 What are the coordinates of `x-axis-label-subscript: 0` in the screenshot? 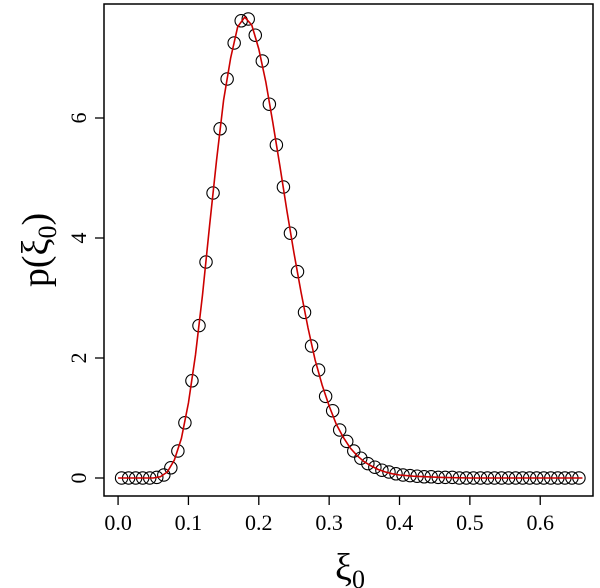 It's located at (358, 576).